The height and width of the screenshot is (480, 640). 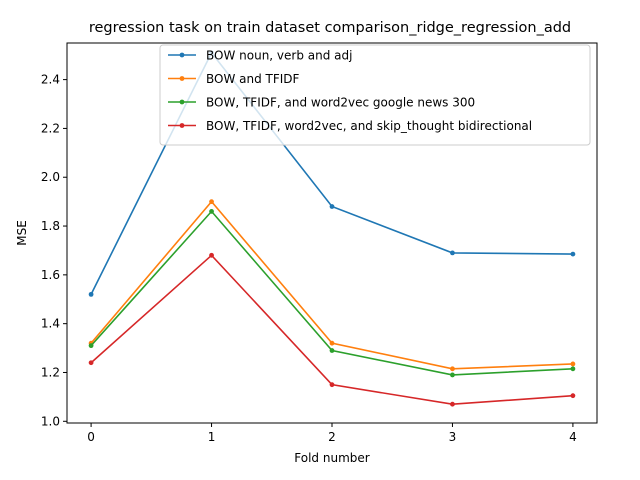 What do you see at coordinates (212, 437) in the screenshot?
I see `x-tick-label: 1` at bounding box center [212, 437].